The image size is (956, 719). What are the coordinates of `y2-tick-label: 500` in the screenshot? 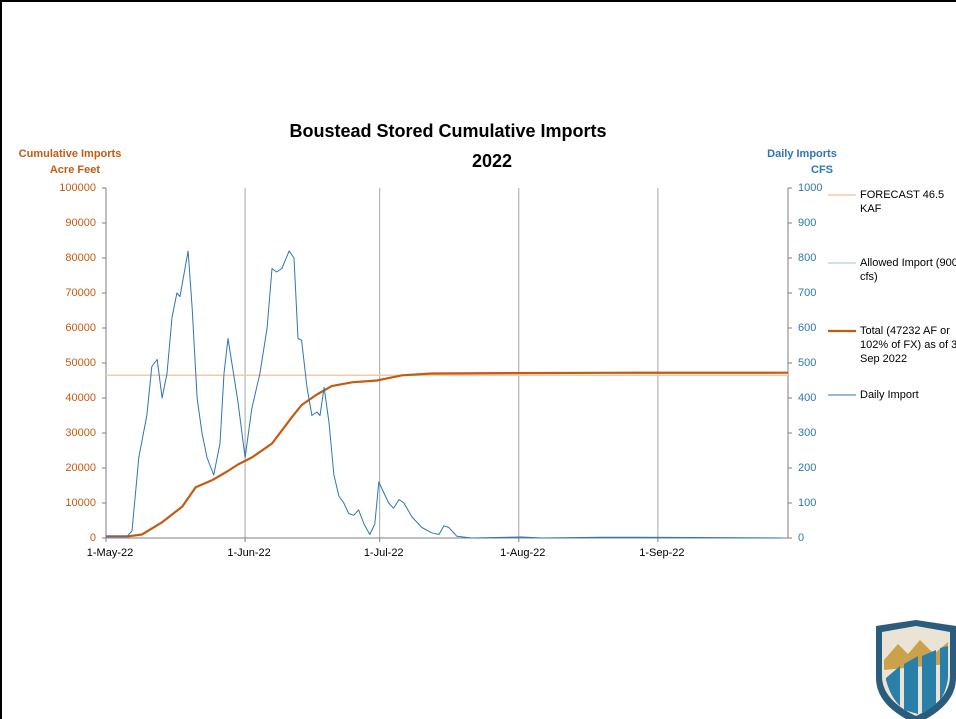 It's located at (807, 363).